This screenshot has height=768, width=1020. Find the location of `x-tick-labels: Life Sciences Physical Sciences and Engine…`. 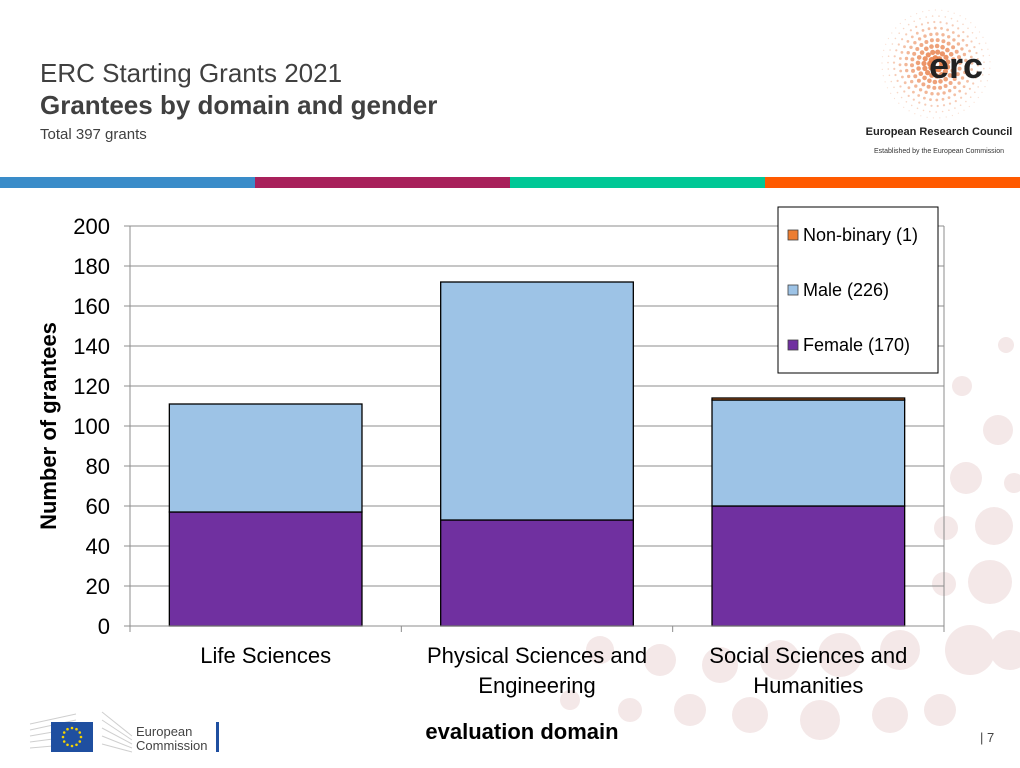

x-tick-labels: Life Sciences Physical Sciences and Engine… is located at coordinates (553, 670).